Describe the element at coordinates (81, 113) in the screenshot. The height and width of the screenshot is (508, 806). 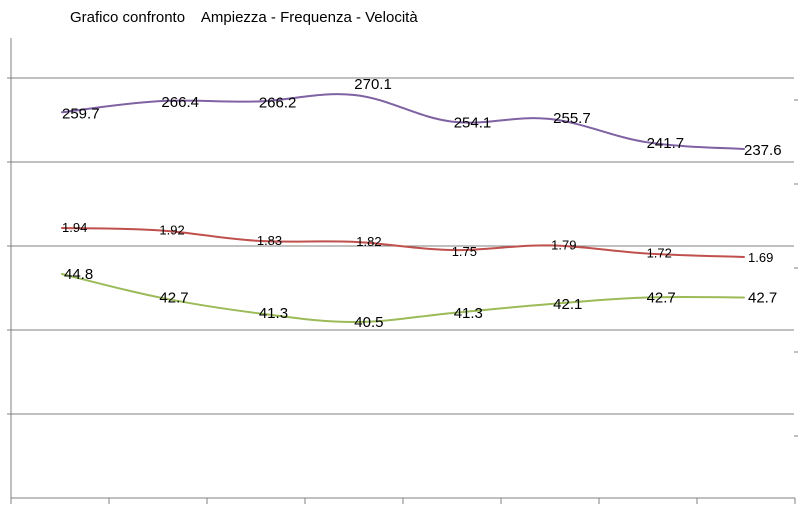
I see `data-label-ampiezza-0: 259.7` at that location.